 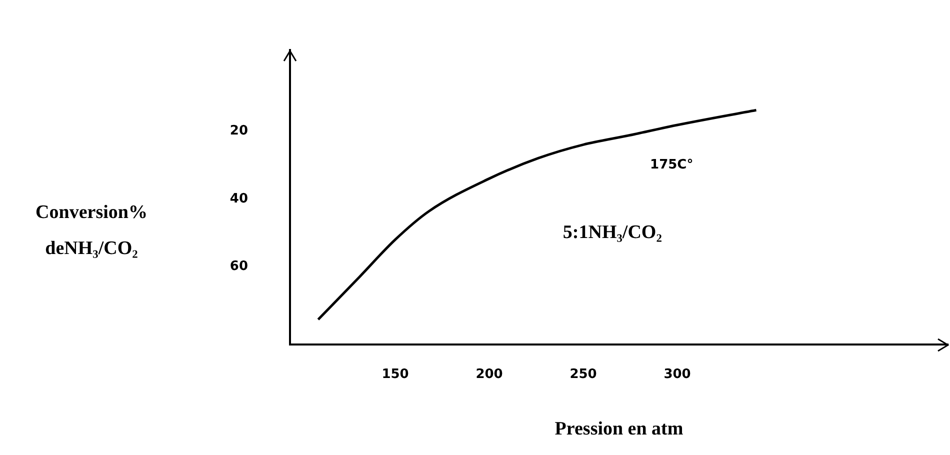 What do you see at coordinates (583, 374) in the screenshot?
I see `x-tick-label: 250` at bounding box center [583, 374].